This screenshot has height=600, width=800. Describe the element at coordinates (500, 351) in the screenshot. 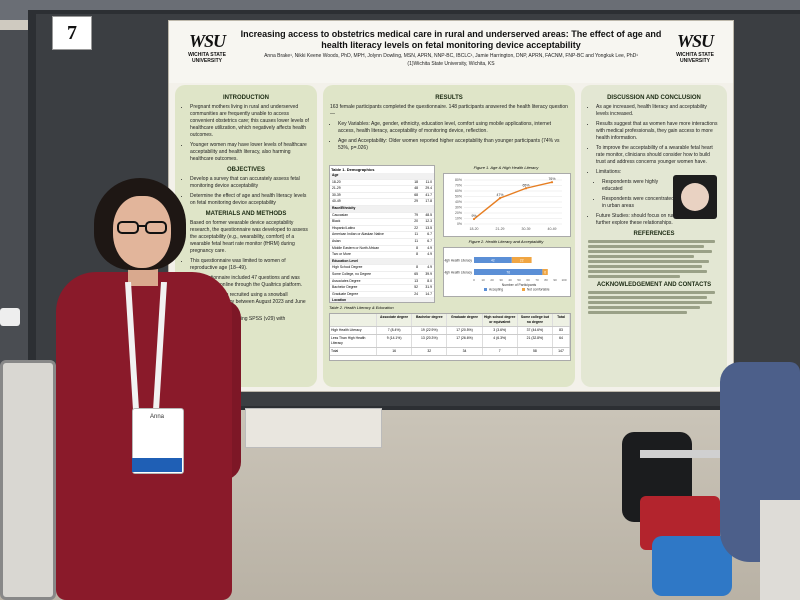

I see `table-cell: 7` at that location.